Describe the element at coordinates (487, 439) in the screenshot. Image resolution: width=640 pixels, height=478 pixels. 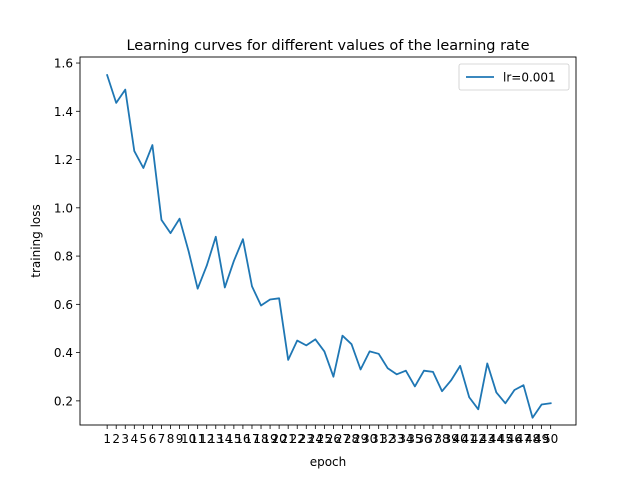
I see `x-tick-label: 43` at that location.